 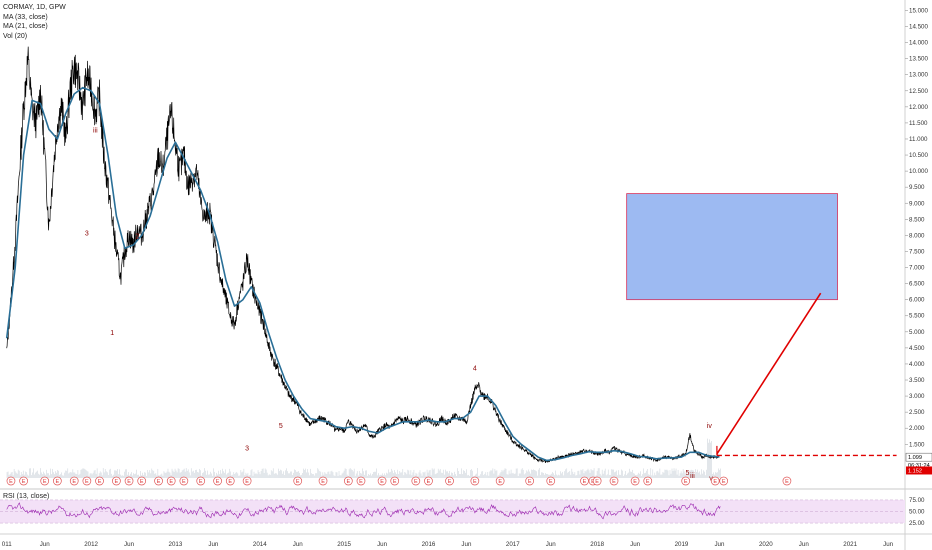 What do you see at coordinates (917, 500) in the screenshot?
I see `rsi-tick-label: 75.00` at bounding box center [917, 500].